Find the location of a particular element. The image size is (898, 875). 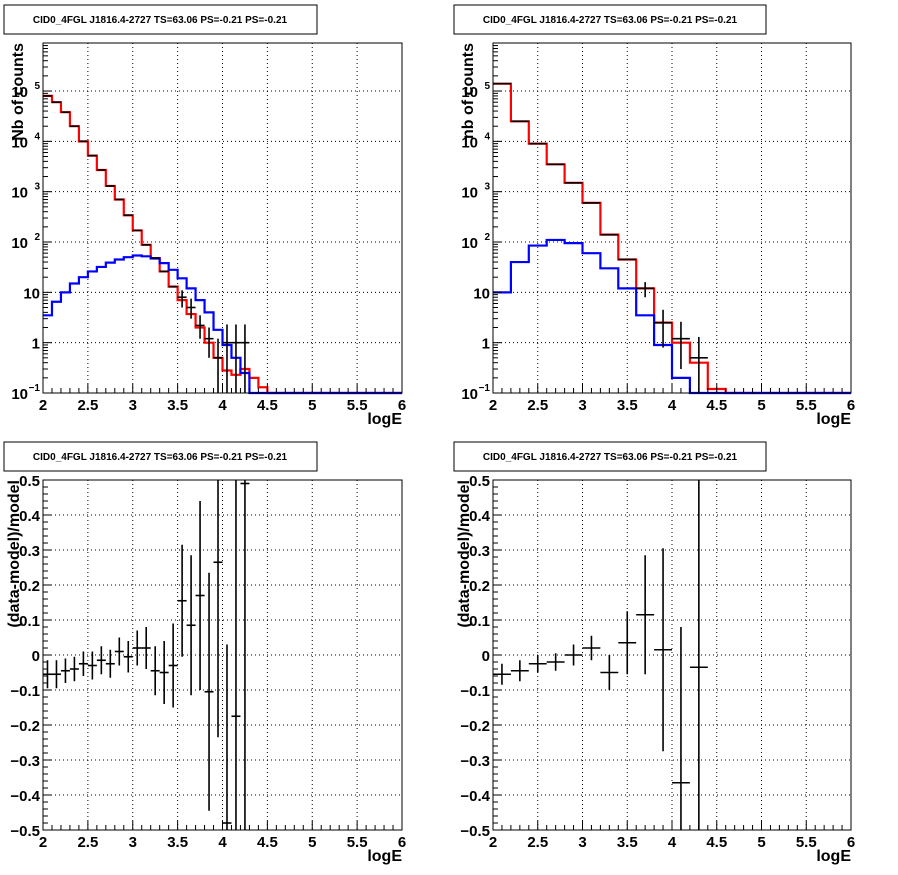

y-axis-label: nb of counts is located at coordinates (468, 91).